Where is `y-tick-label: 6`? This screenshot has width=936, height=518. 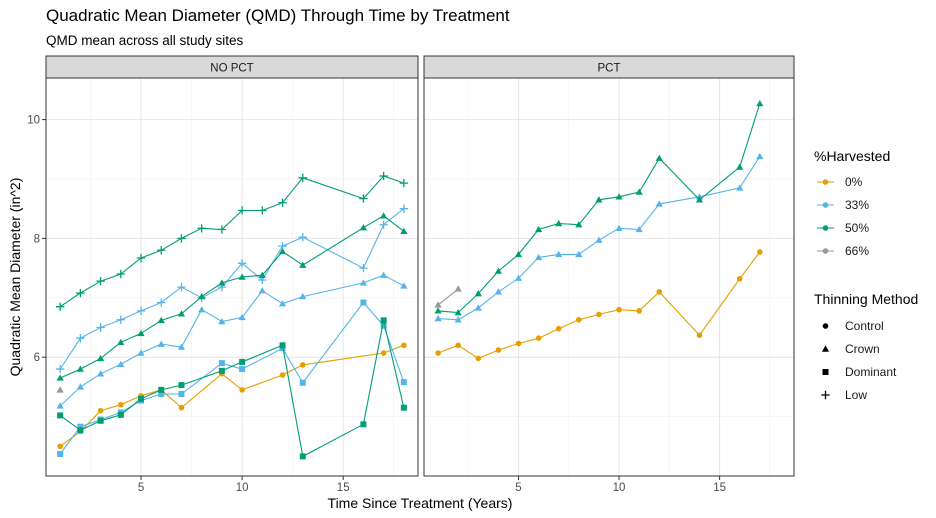
y-tick-label: 6 is located at coordinates (37, 358).